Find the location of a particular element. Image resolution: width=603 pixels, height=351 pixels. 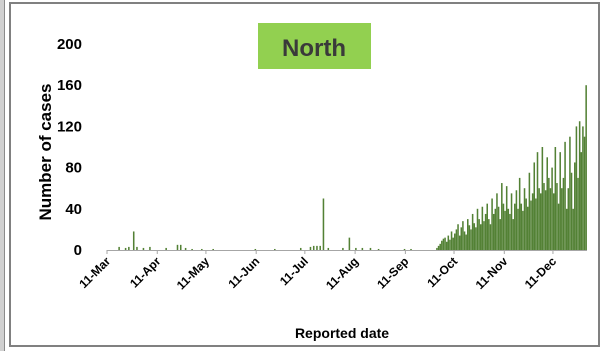

x-tick-label: 11-Sep is located at coordinates (392, 272).